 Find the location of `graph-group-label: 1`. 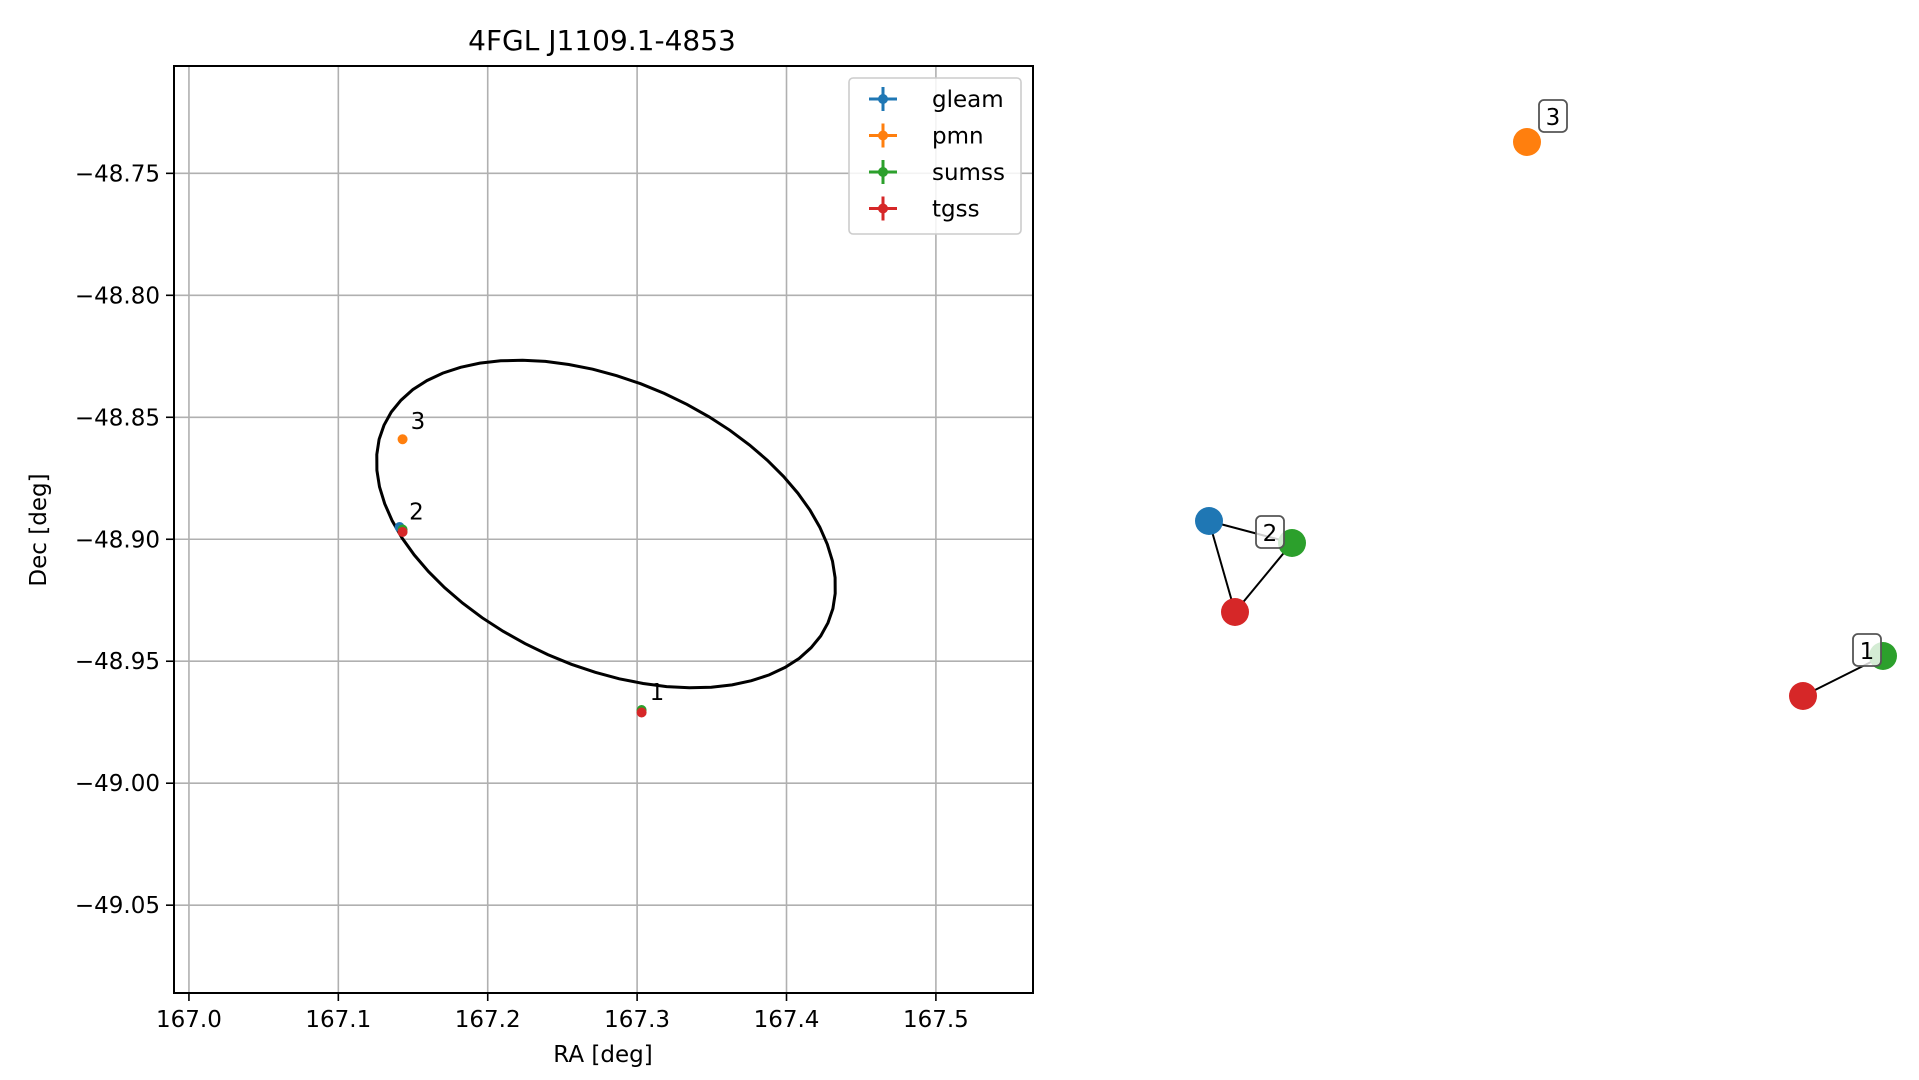

graph-group-label: 1 is located at coordinates (1867, 650).